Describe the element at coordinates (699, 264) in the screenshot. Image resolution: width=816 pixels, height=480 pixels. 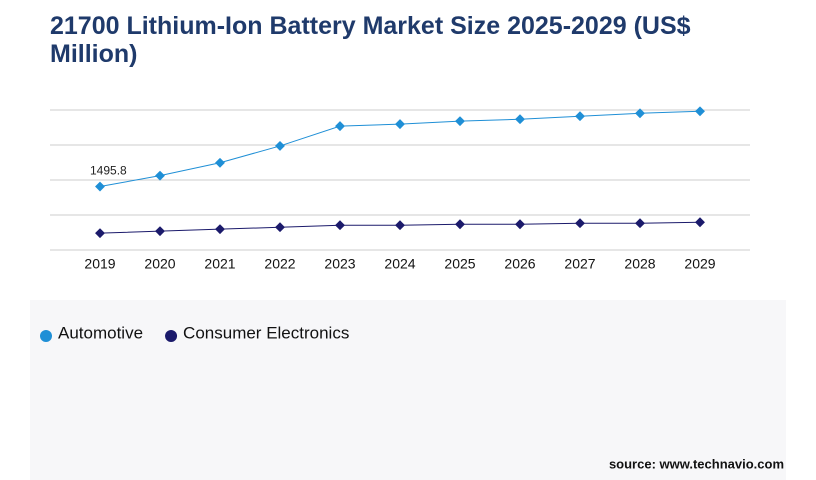
I see `x-tick-label: 2029` at that location.